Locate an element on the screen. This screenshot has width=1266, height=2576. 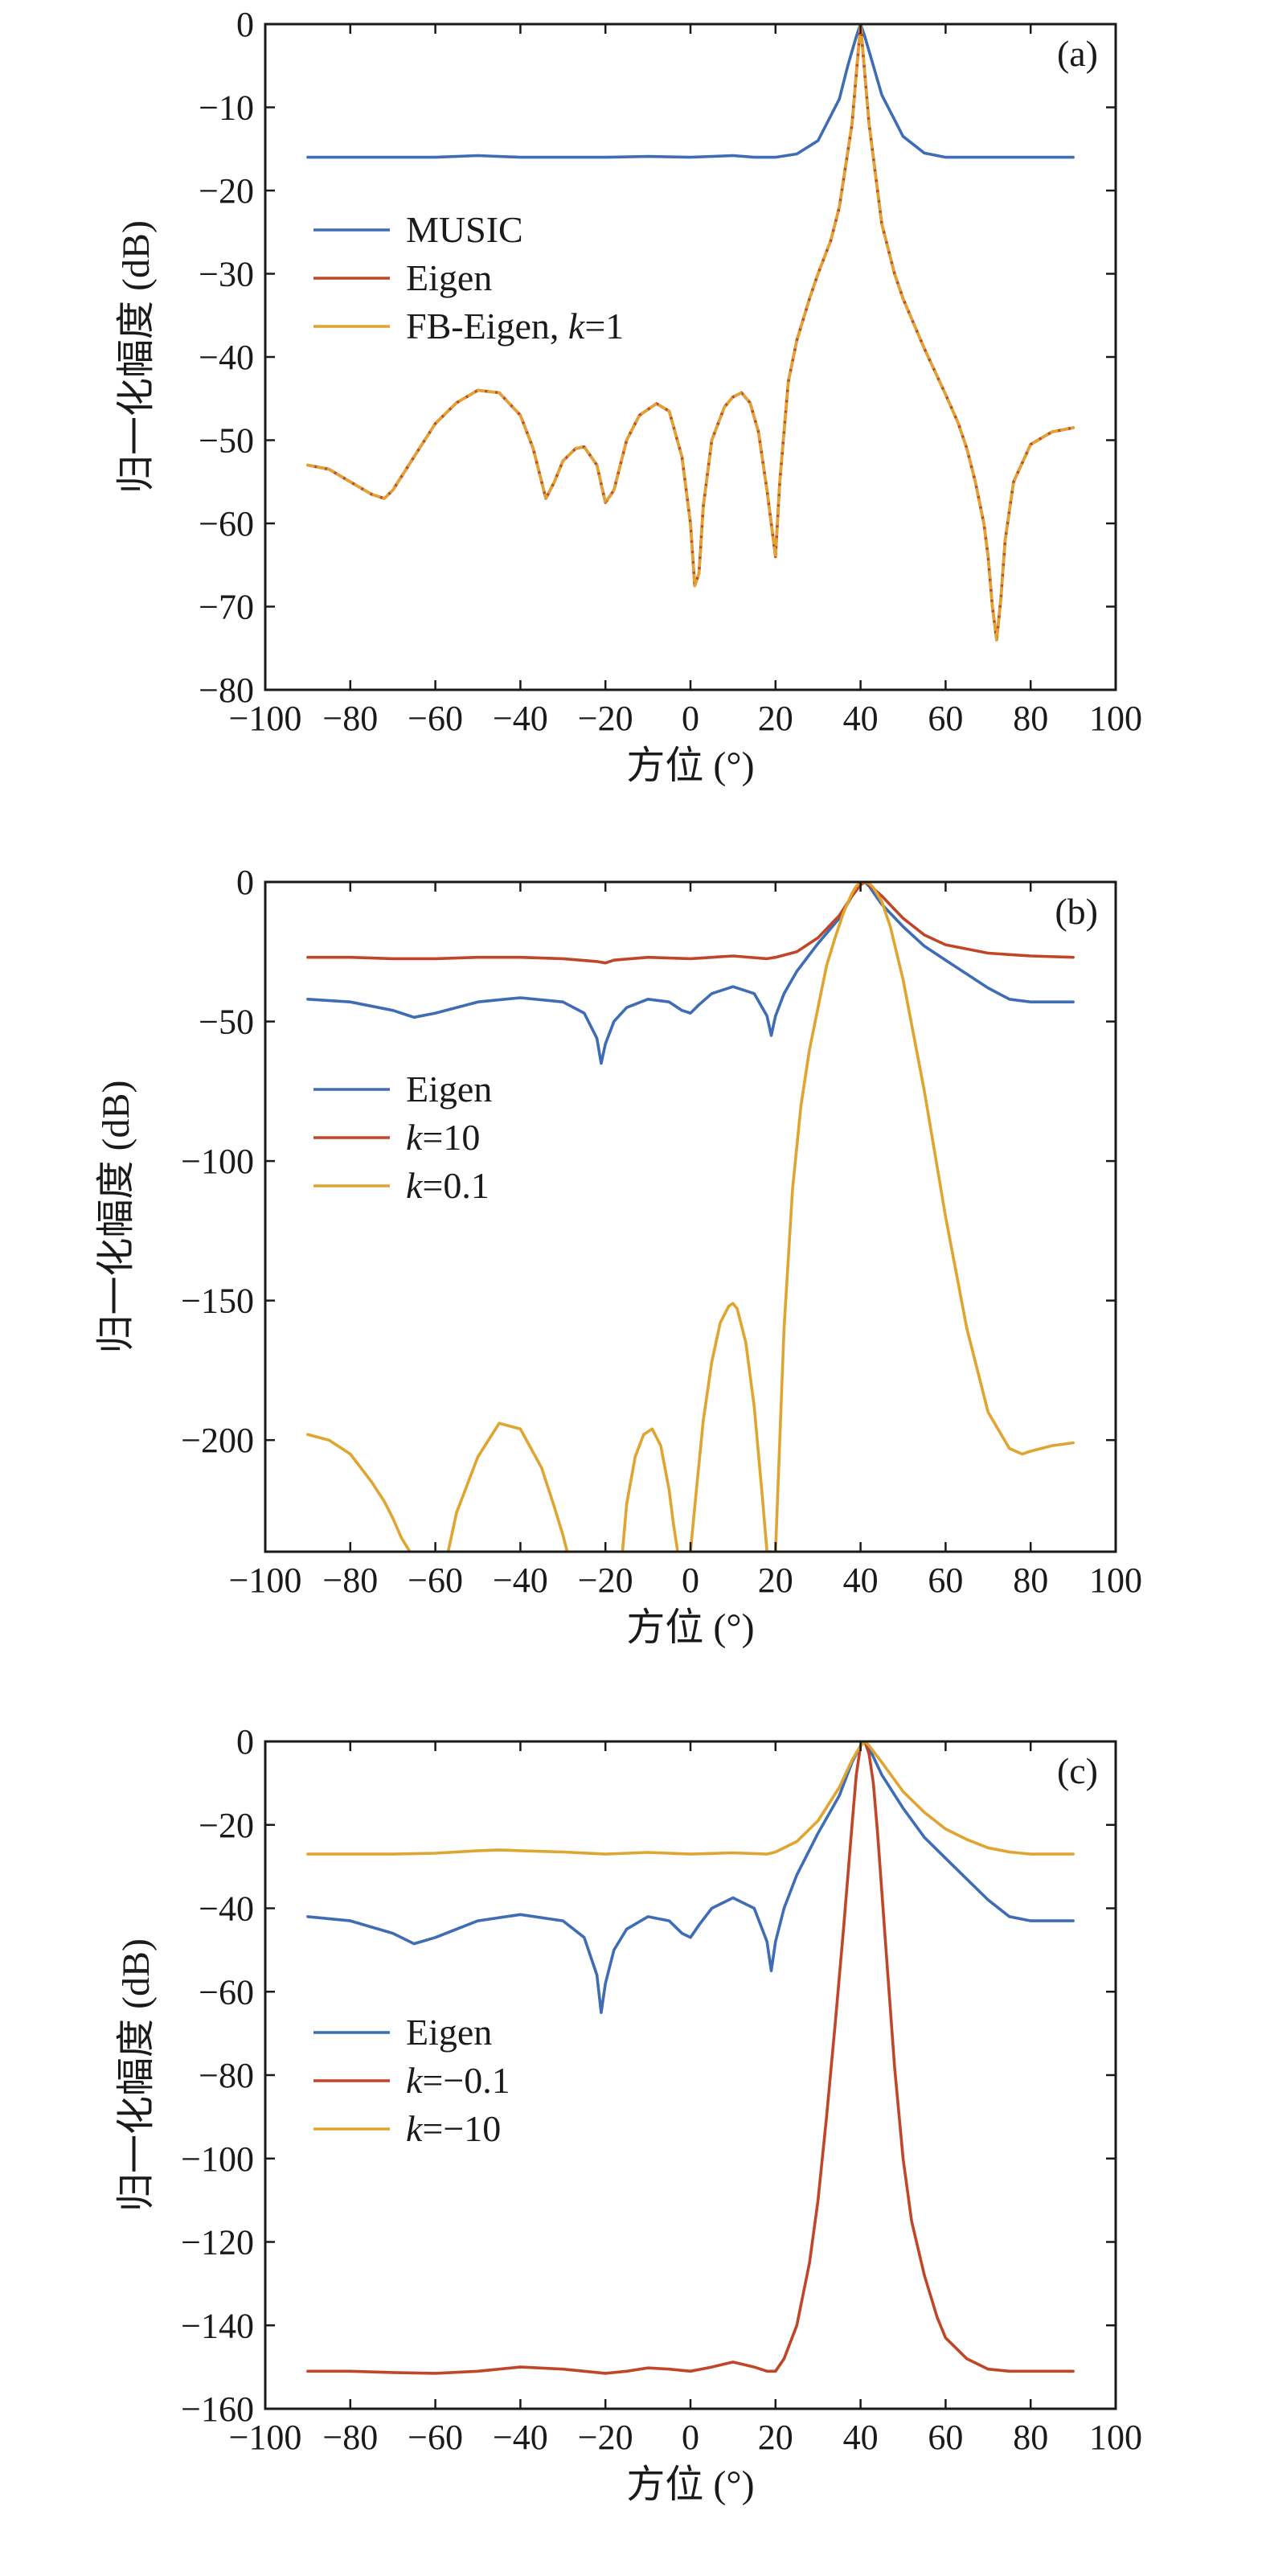
legend: Eigen k=−0.1 k=−10 is located at coordinates (411, 2080).